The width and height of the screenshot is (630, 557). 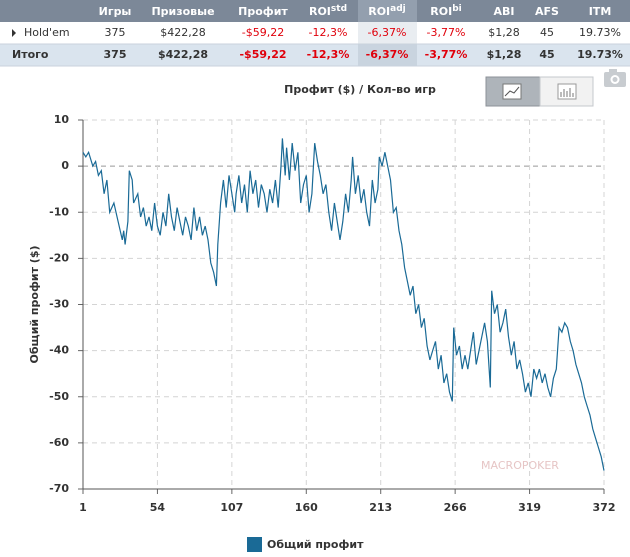 I want to click on expand-arrow, so click(x=14, y=33).